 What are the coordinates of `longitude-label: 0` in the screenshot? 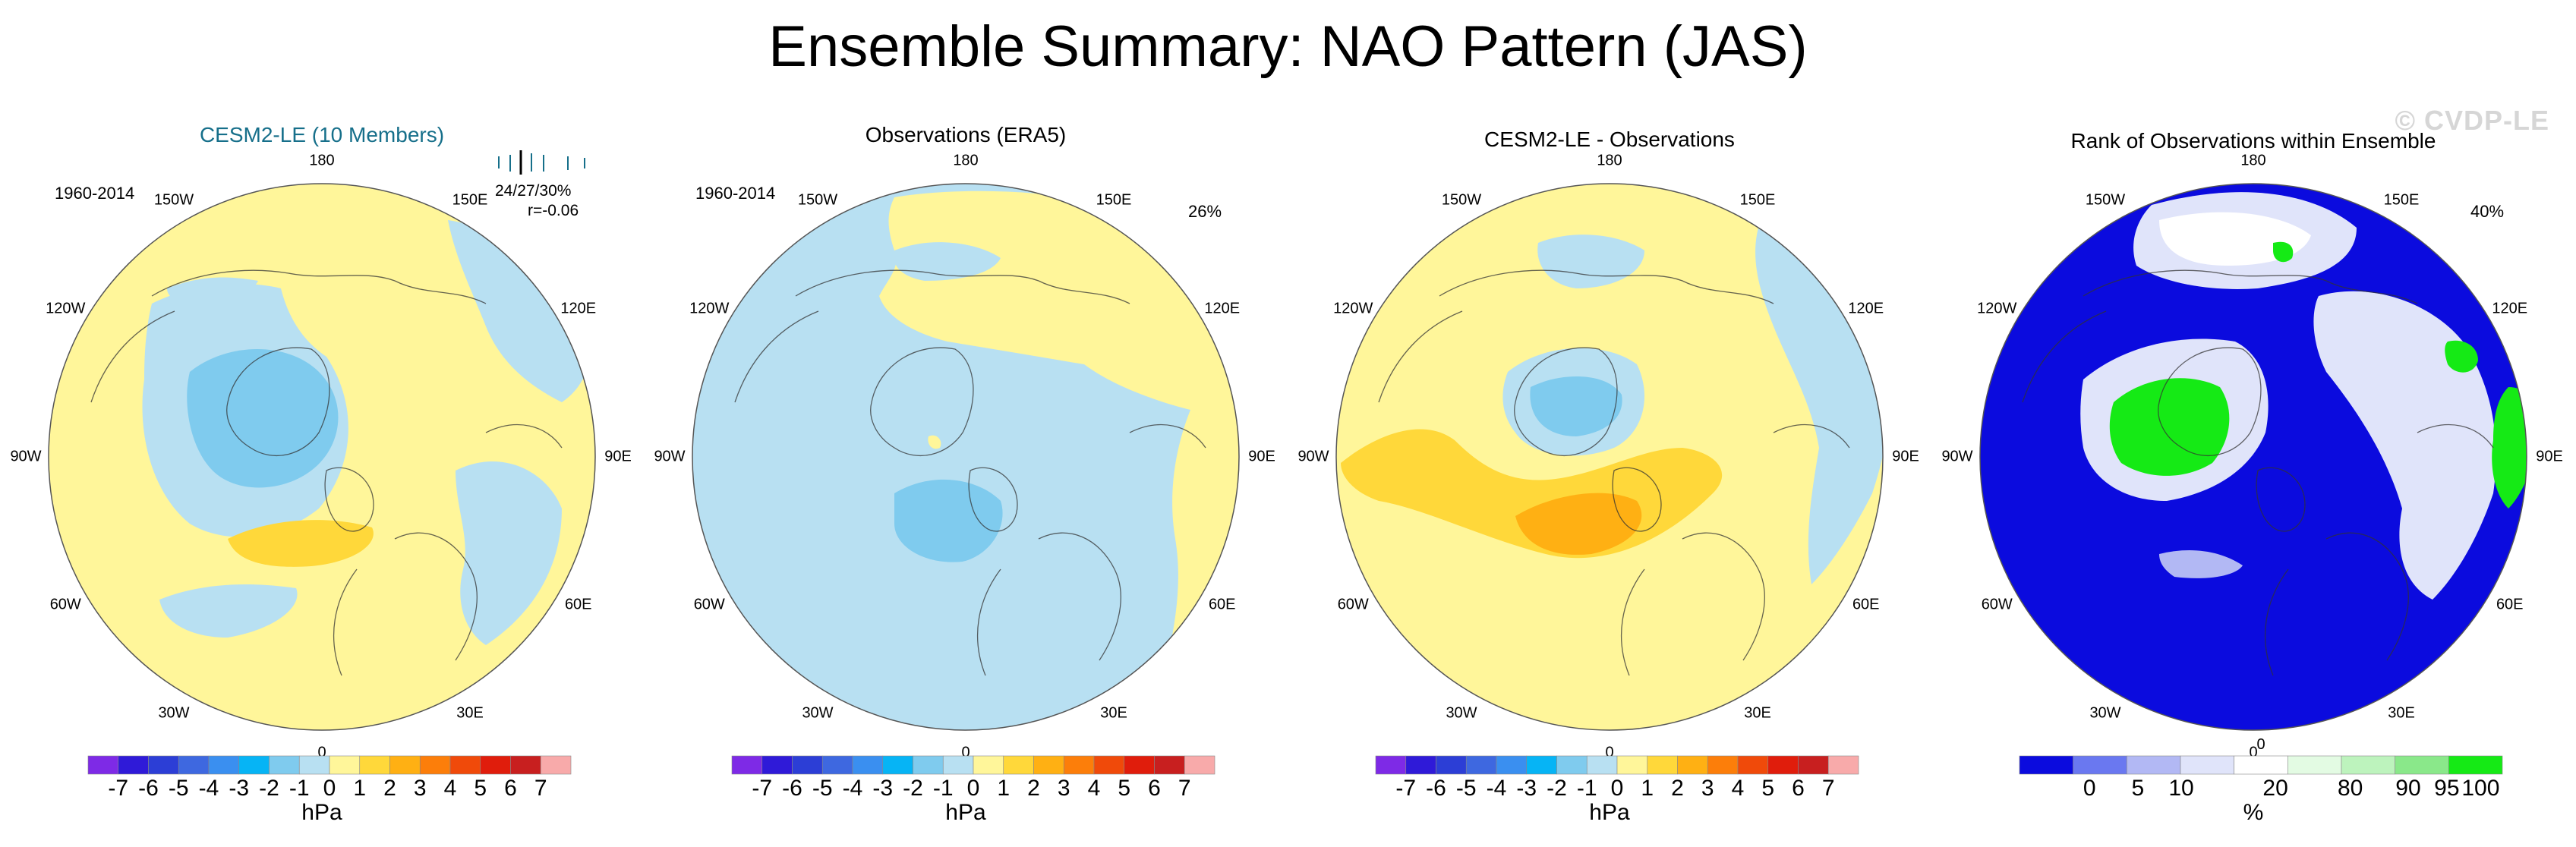 It's located at (321, 752).